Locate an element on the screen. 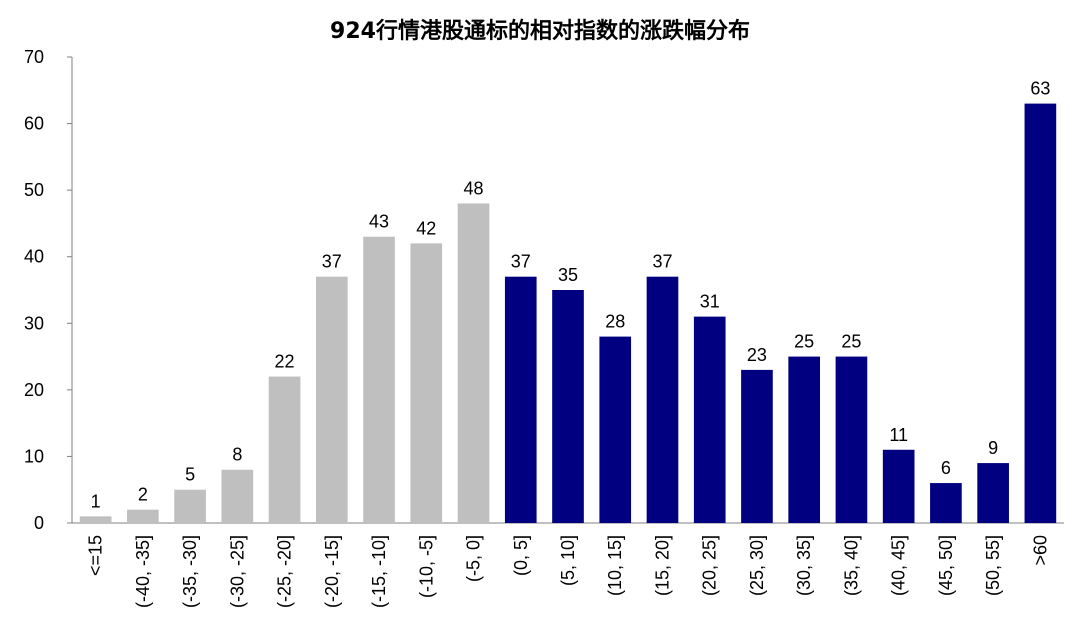  bar-value-label: 31 is located at coordinates (710, 302).